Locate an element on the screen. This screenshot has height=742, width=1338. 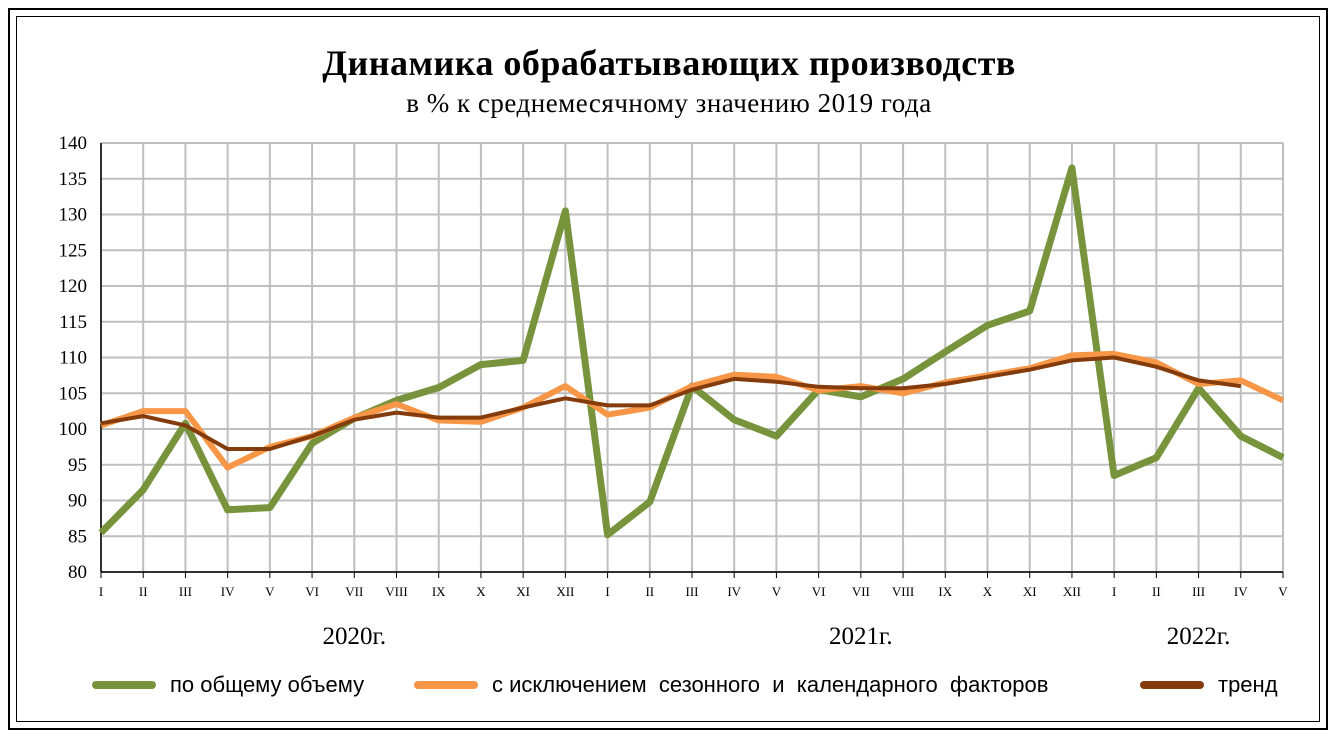
y-tick-label: 115 is located at coordinates (73, 322).